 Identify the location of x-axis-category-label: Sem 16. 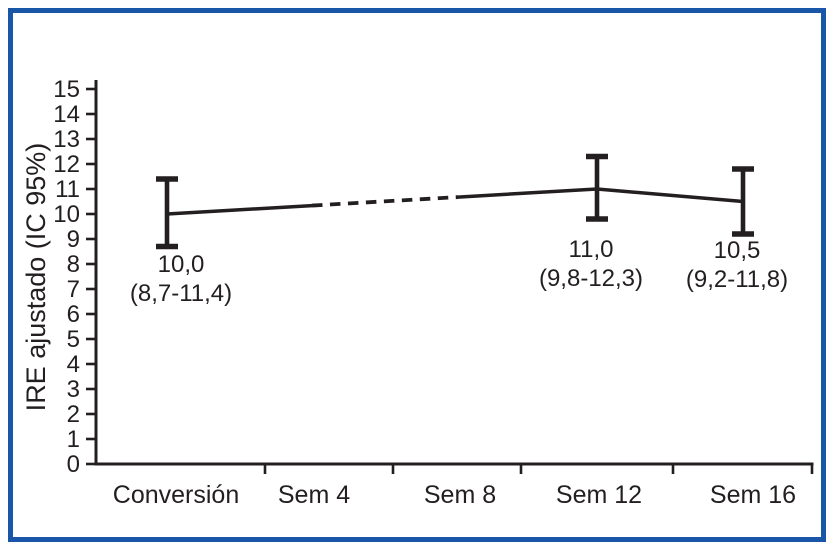
(753, 495).